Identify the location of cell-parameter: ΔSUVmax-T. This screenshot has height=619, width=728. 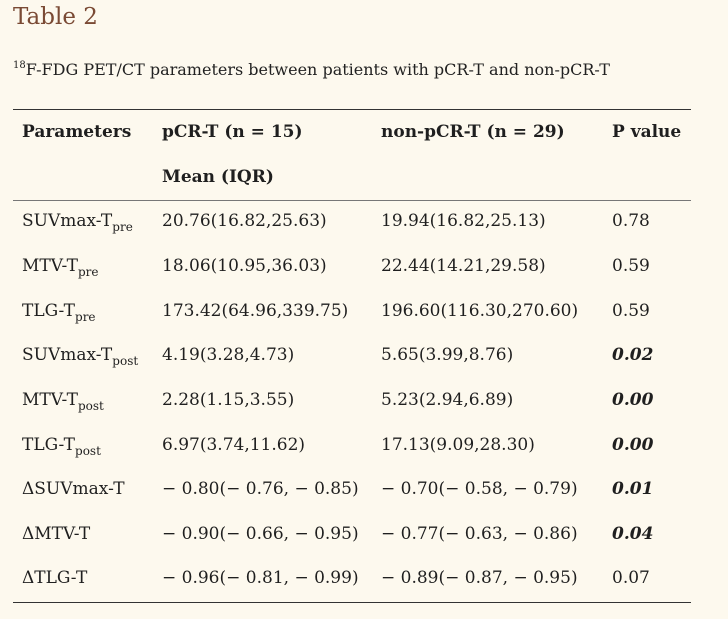
(73, 489).